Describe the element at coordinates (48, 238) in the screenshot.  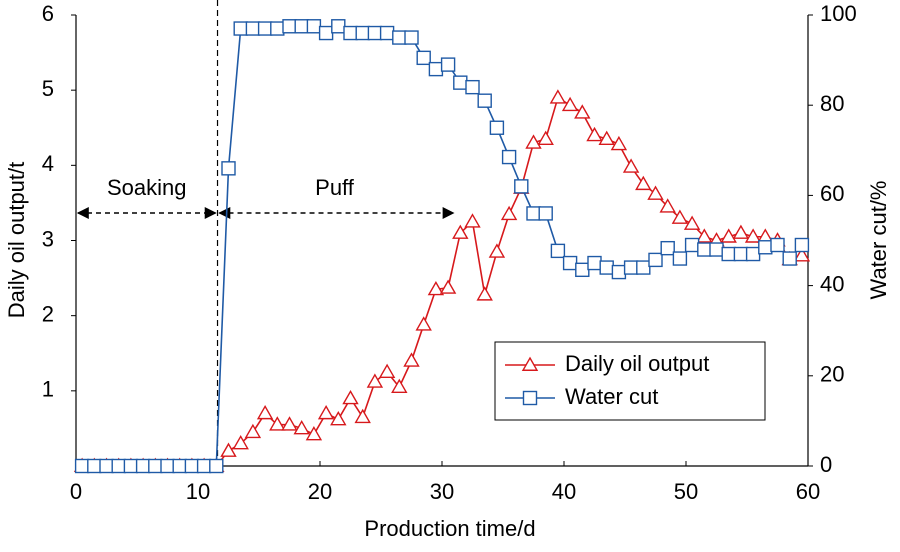
I see `y-tick-label: 3` at that location.